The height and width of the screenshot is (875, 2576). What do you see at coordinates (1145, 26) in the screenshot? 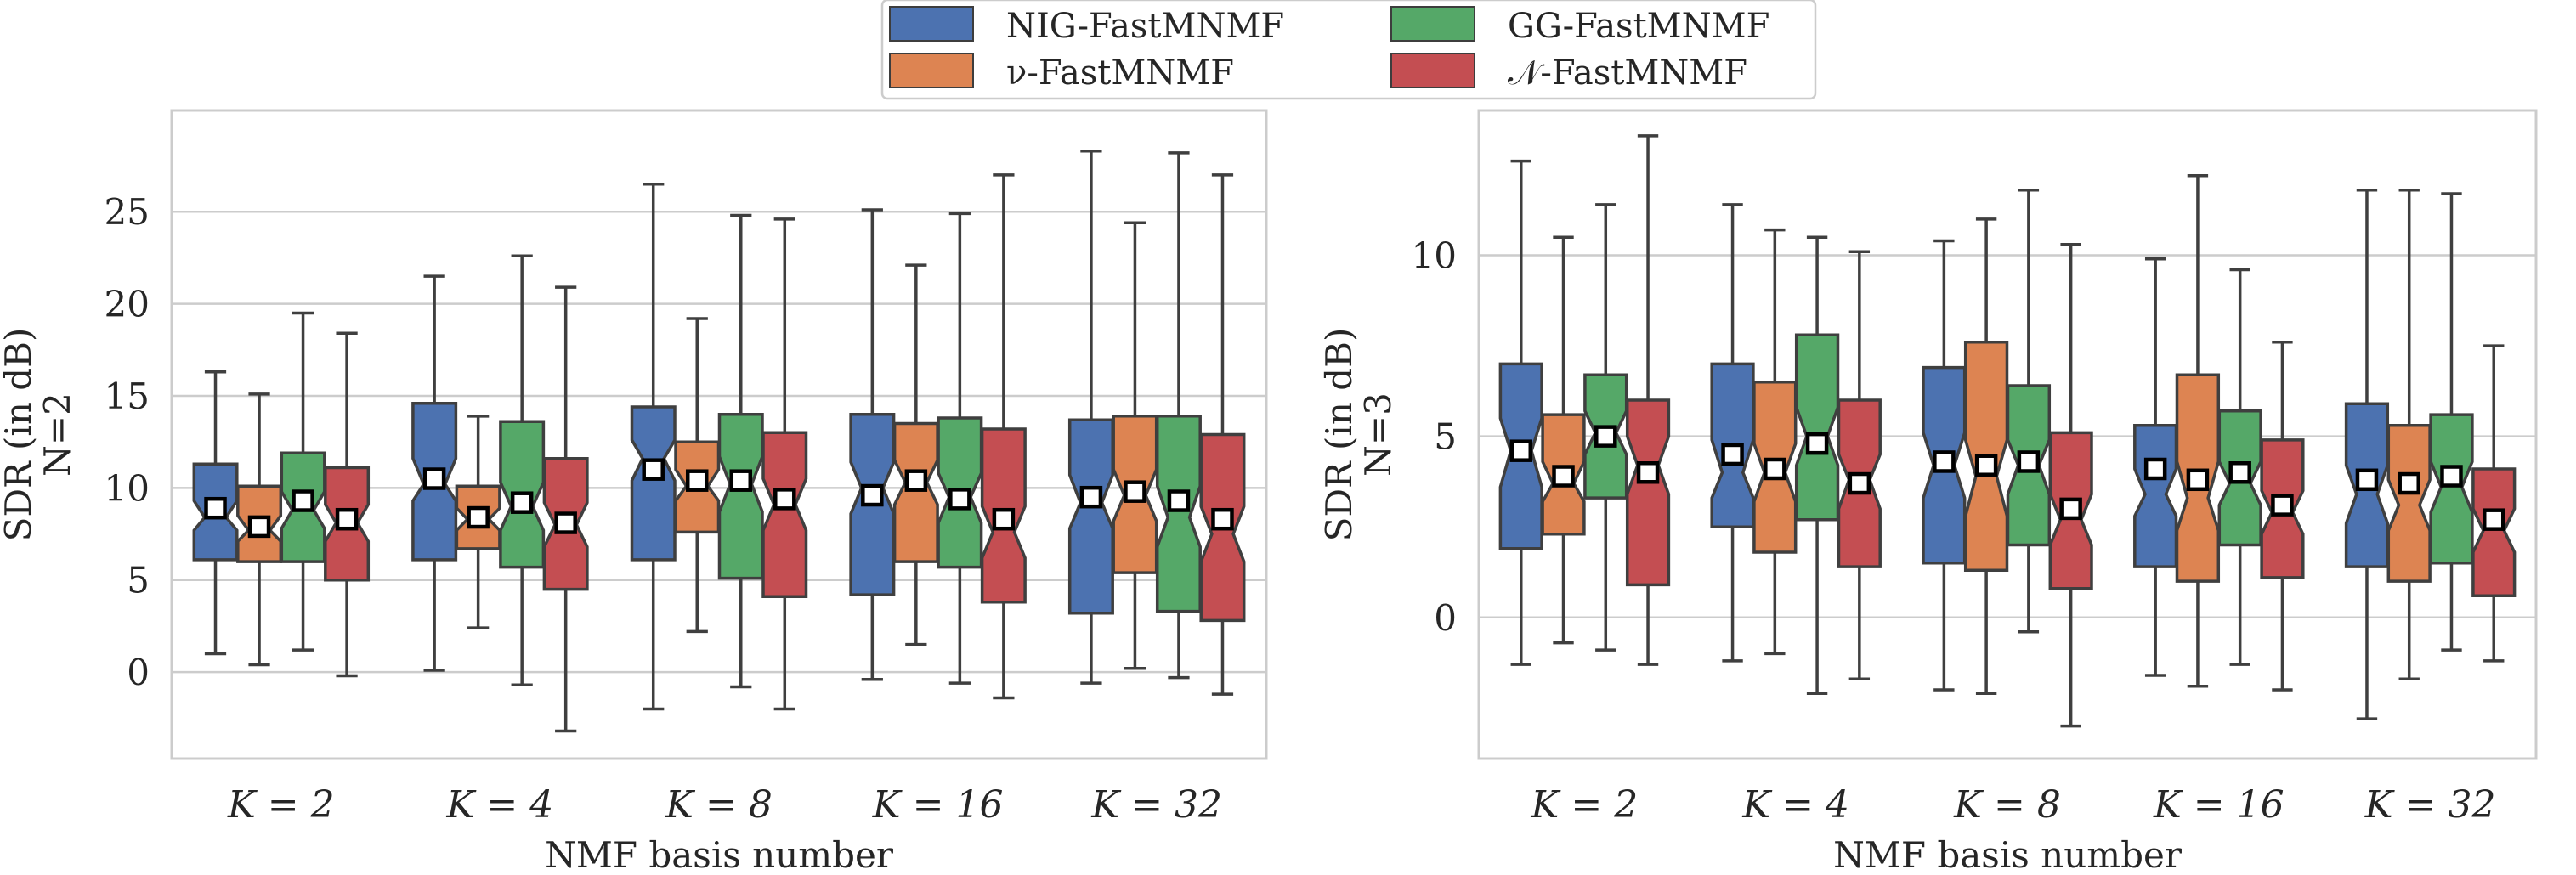
I see `legend-label-0: NIG-FastMNMF` at bounding box center [1145, 26].